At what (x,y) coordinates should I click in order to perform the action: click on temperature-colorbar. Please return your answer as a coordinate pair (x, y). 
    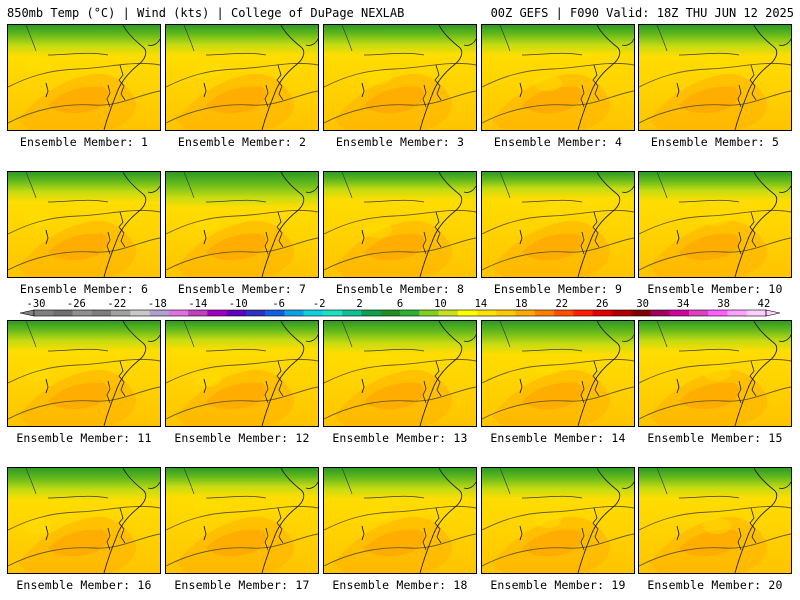
    Looking at the image, I should click on (400, 313).